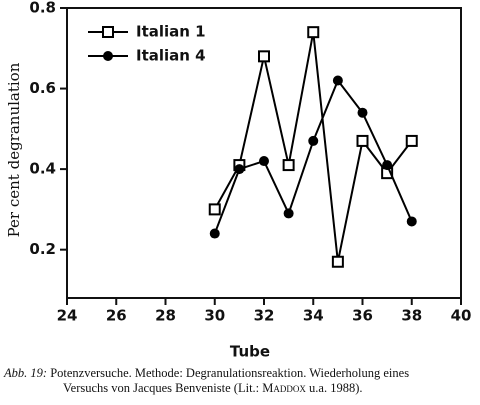 The height and width of the screenshot is (405, 480). Describe the element at coordinates (161, 388) in the screenshot. I see `caption-text: Versuchs von Jacques Benveniste (Lit.:` at that location.